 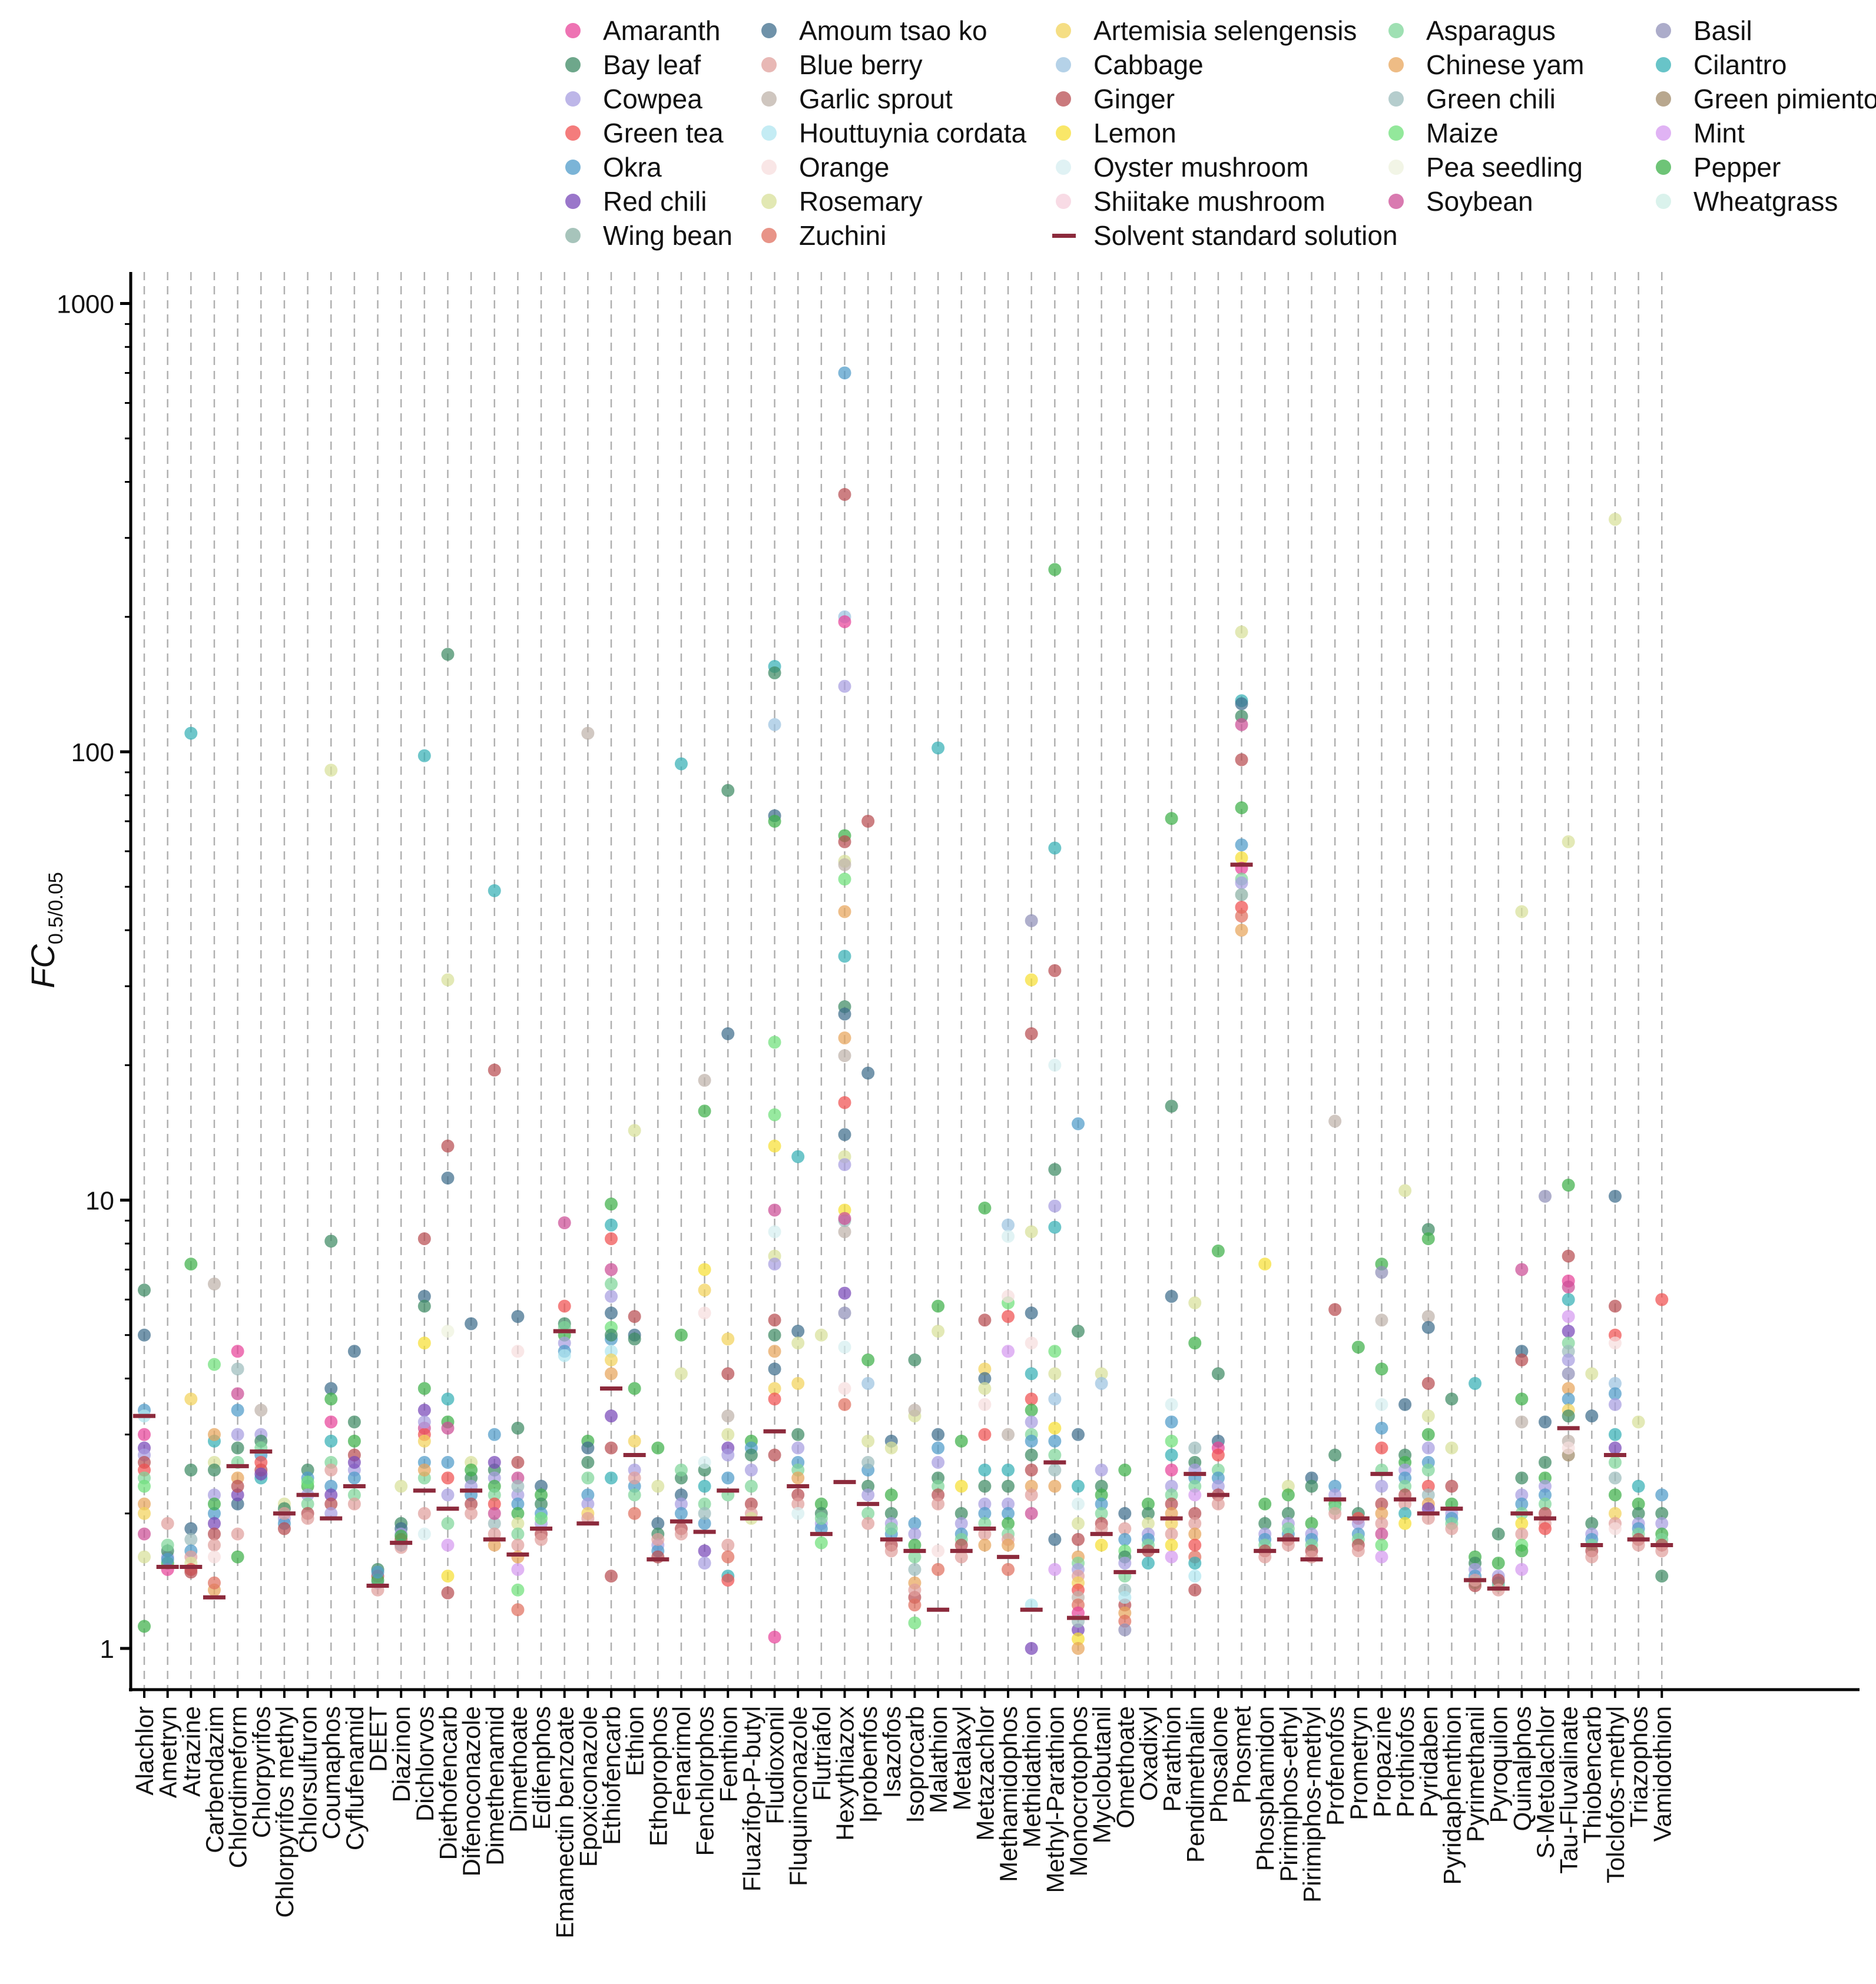 What do you see at coordinates (1206, 30) in the screenshot?
I see `legend-item: Artemisia selengensis` at bounding box center [1206, 30].